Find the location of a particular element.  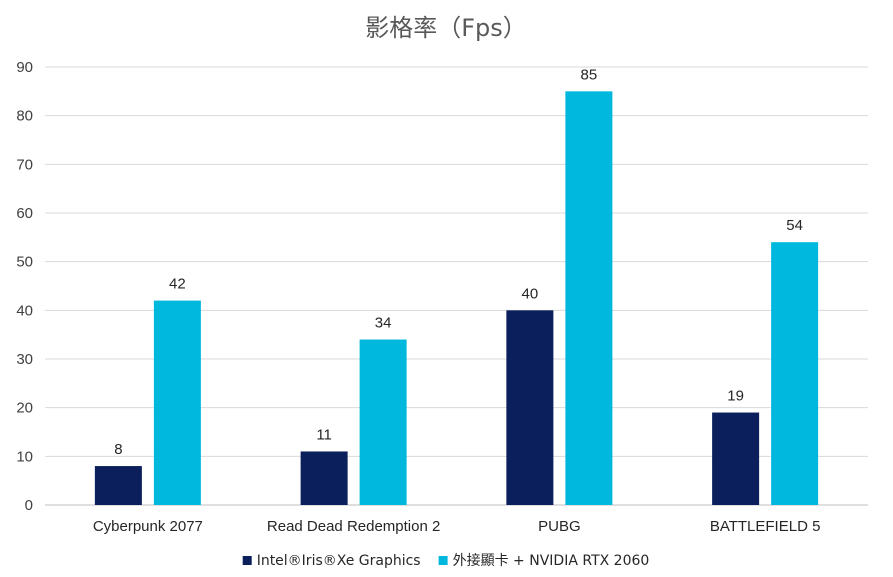

y-tick-label: 0 is located at coordinates (29, 505).